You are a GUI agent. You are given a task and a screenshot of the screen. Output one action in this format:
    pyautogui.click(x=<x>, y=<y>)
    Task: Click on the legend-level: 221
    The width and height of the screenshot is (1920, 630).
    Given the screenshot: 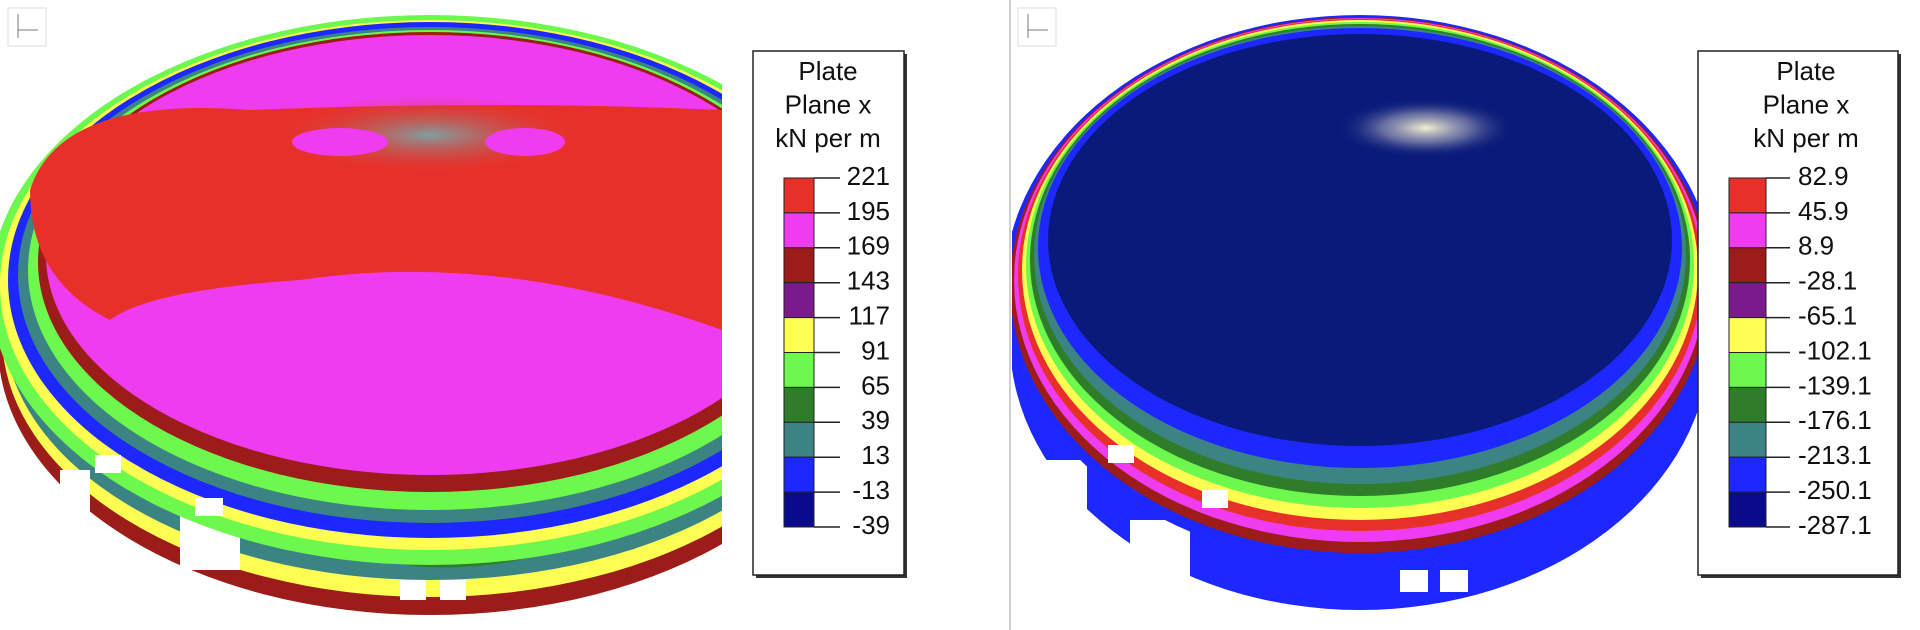 What is the action you would take?
    pyautogui.click(x=868, y=176)
    